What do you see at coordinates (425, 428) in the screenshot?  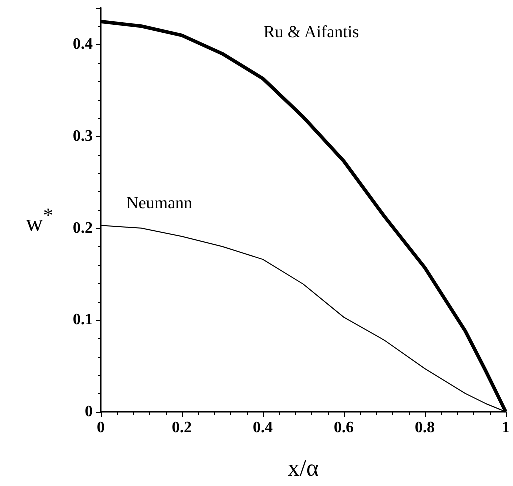 I see `x-tick-label: 0.8` at bounding box center [425, 428].